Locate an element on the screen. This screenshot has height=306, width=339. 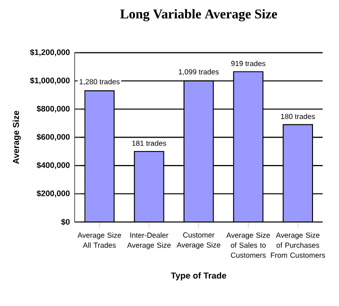
y-tick-label: $1,200,000 is located at coordinates (50, 52).